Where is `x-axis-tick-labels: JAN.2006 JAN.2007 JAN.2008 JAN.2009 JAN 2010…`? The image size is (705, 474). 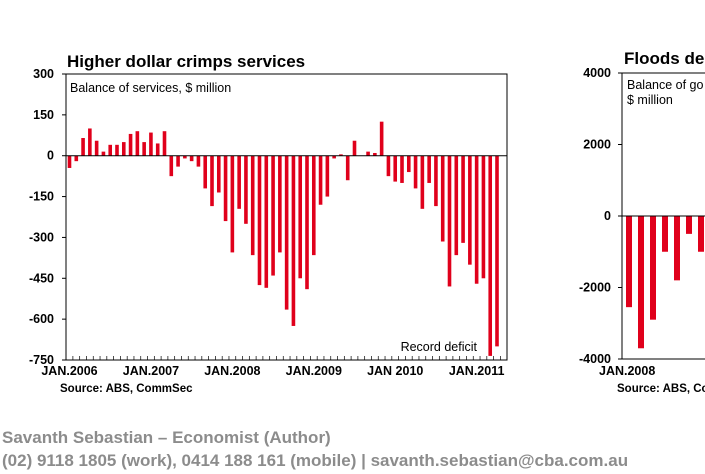
x-axis-tick-labels: JAN.2006 JAN.2007 JAN.2008 JAN.2009 JAN 2010… is located at coordinates (272, 371).